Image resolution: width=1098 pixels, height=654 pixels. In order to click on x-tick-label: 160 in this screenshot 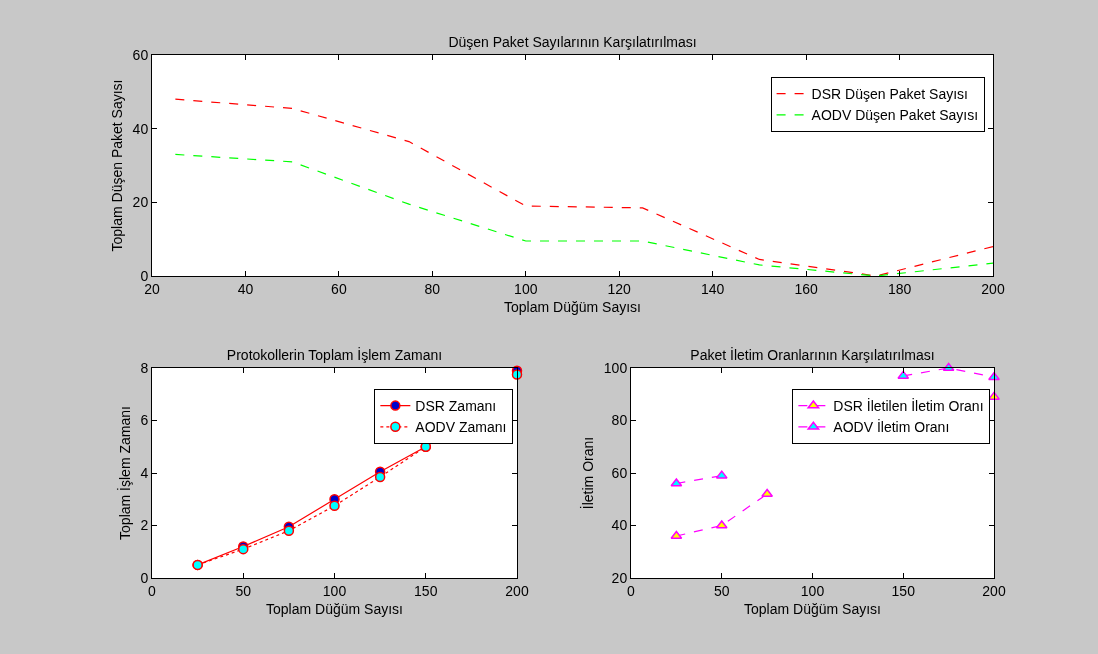, I will do `click(806, 288)`.